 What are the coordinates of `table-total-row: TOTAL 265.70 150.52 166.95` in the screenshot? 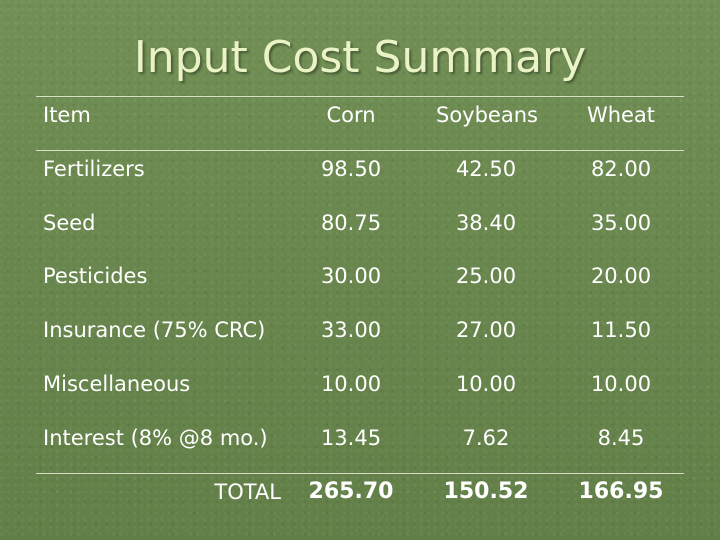 It's located at (360, 492).